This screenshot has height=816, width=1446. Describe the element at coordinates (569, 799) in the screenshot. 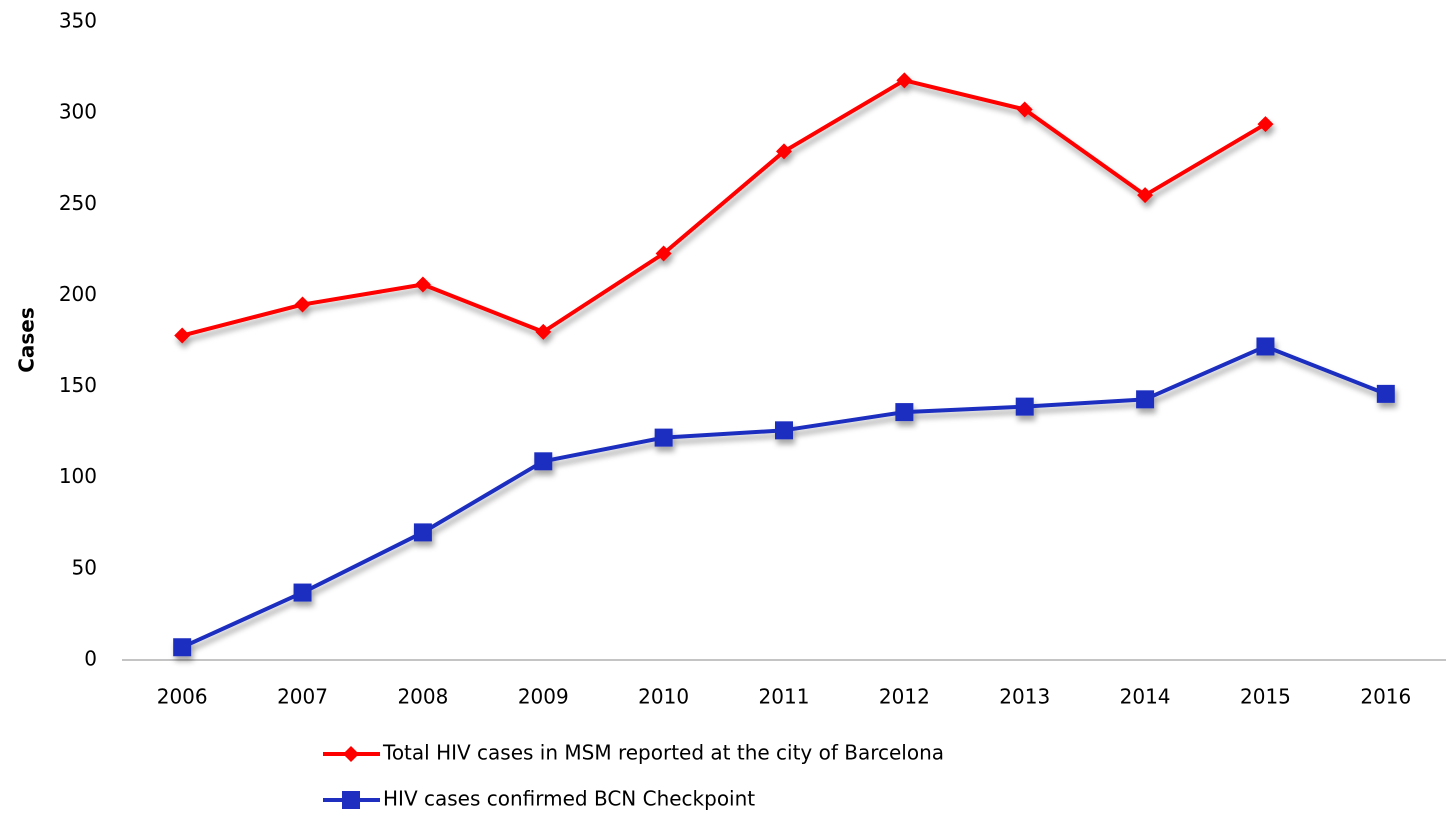

I see `legend-label: HIV cases confirmed BCN Checkpoint` at that location.